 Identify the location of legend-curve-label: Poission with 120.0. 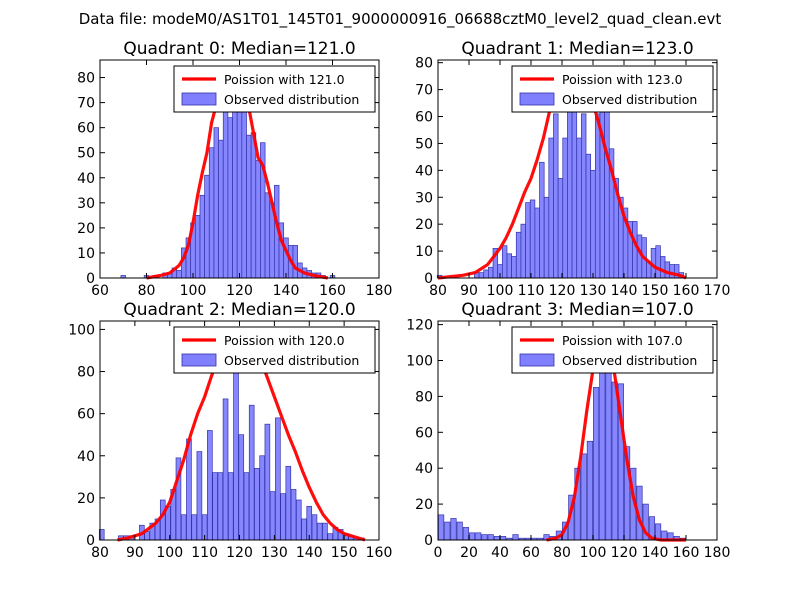
(284, 340).